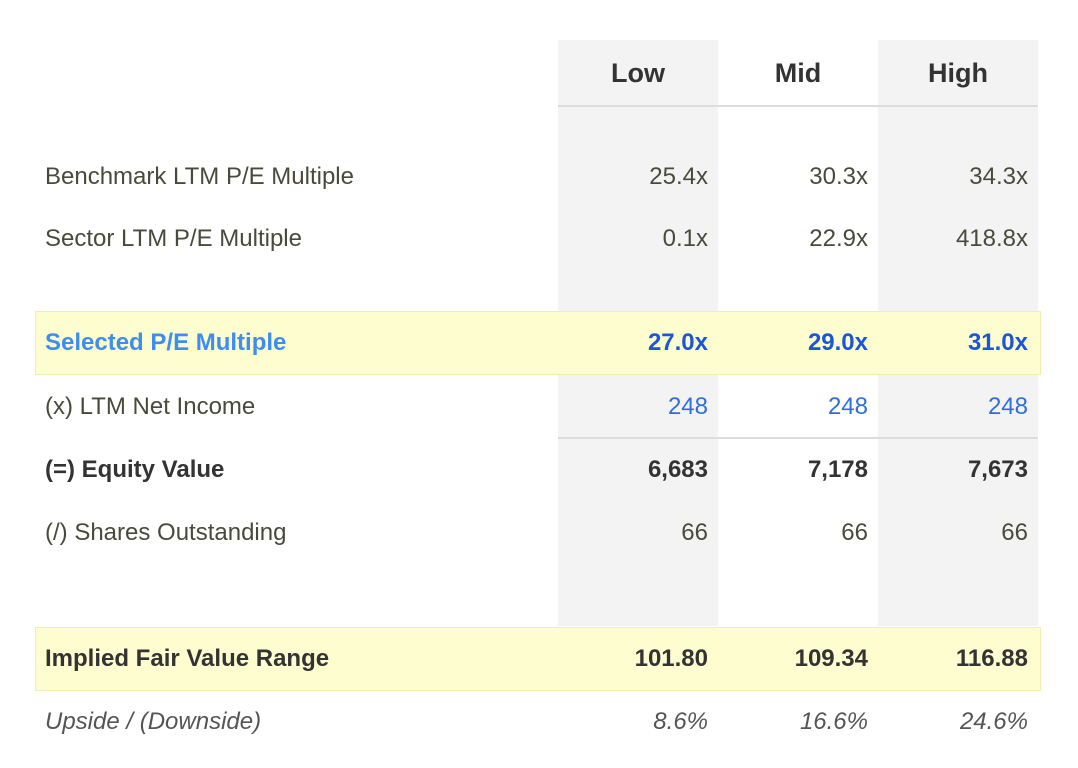 The width and height of the screenshot is (1078, 768). I want to click on cell-value: 27.0x, so click(677, 342).